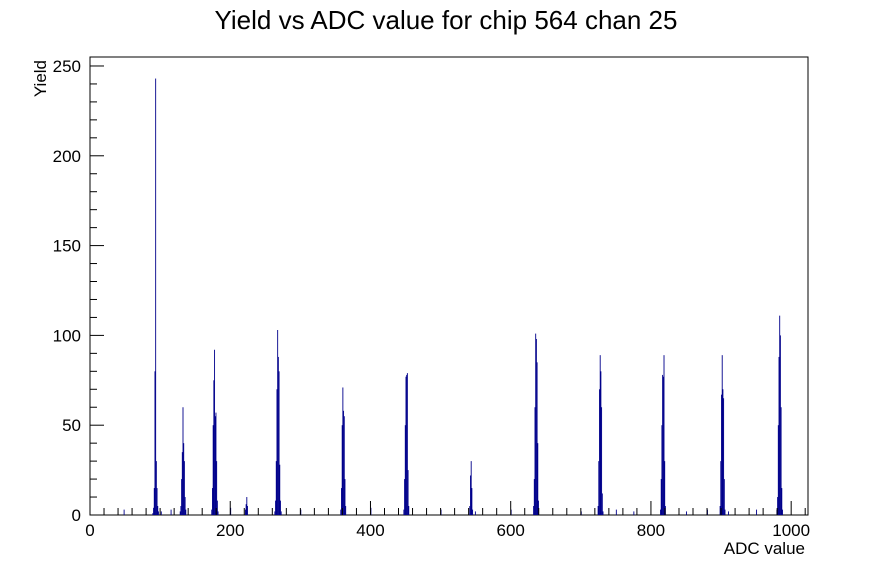  What do you see at coordinates (71, 425) in the screenshot?
I see `y-tick-label: 50` at bounding box center [71, 425].